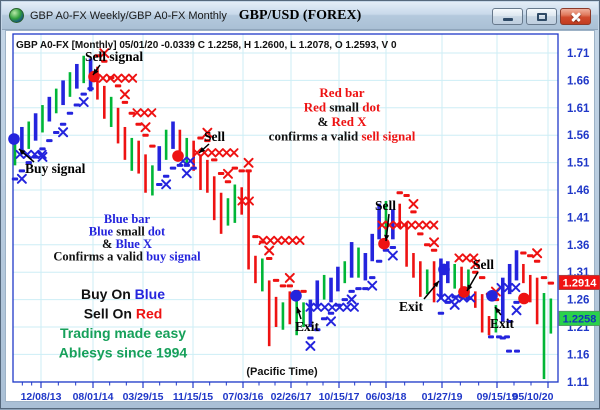 Image resolution: width=600 pixels, height=410 pixels. Describe the element at coordinates (578, 54) in the screenshot. I see `y-axis-label: 1.71` at that location.